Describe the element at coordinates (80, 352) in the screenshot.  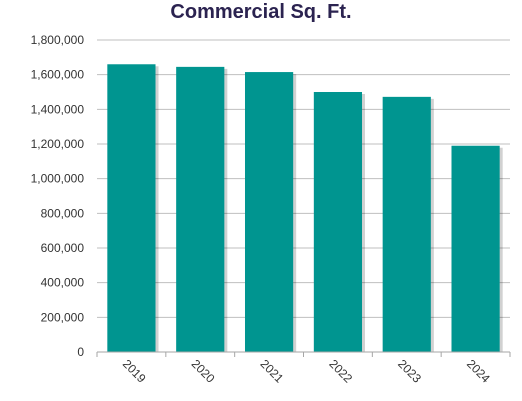
I see `y-tick-label: 0` at that location.